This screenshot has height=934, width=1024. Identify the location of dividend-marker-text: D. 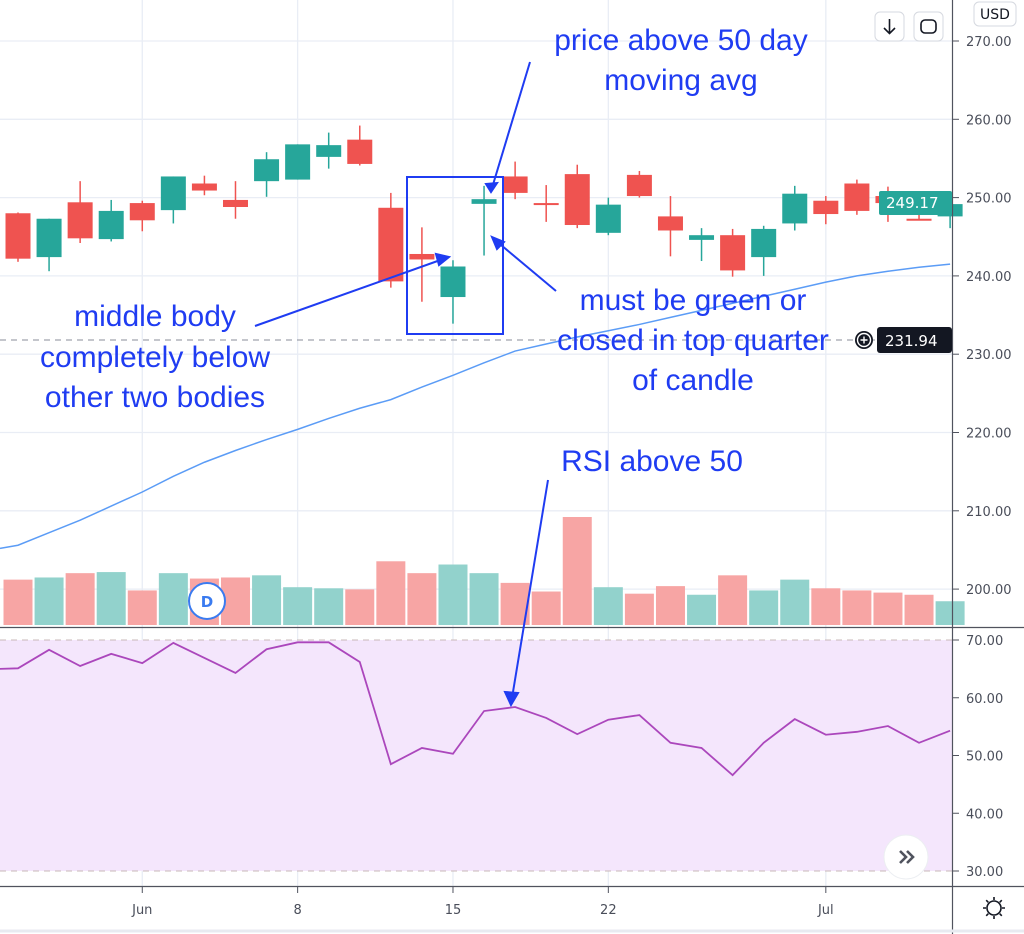
(207, 602).